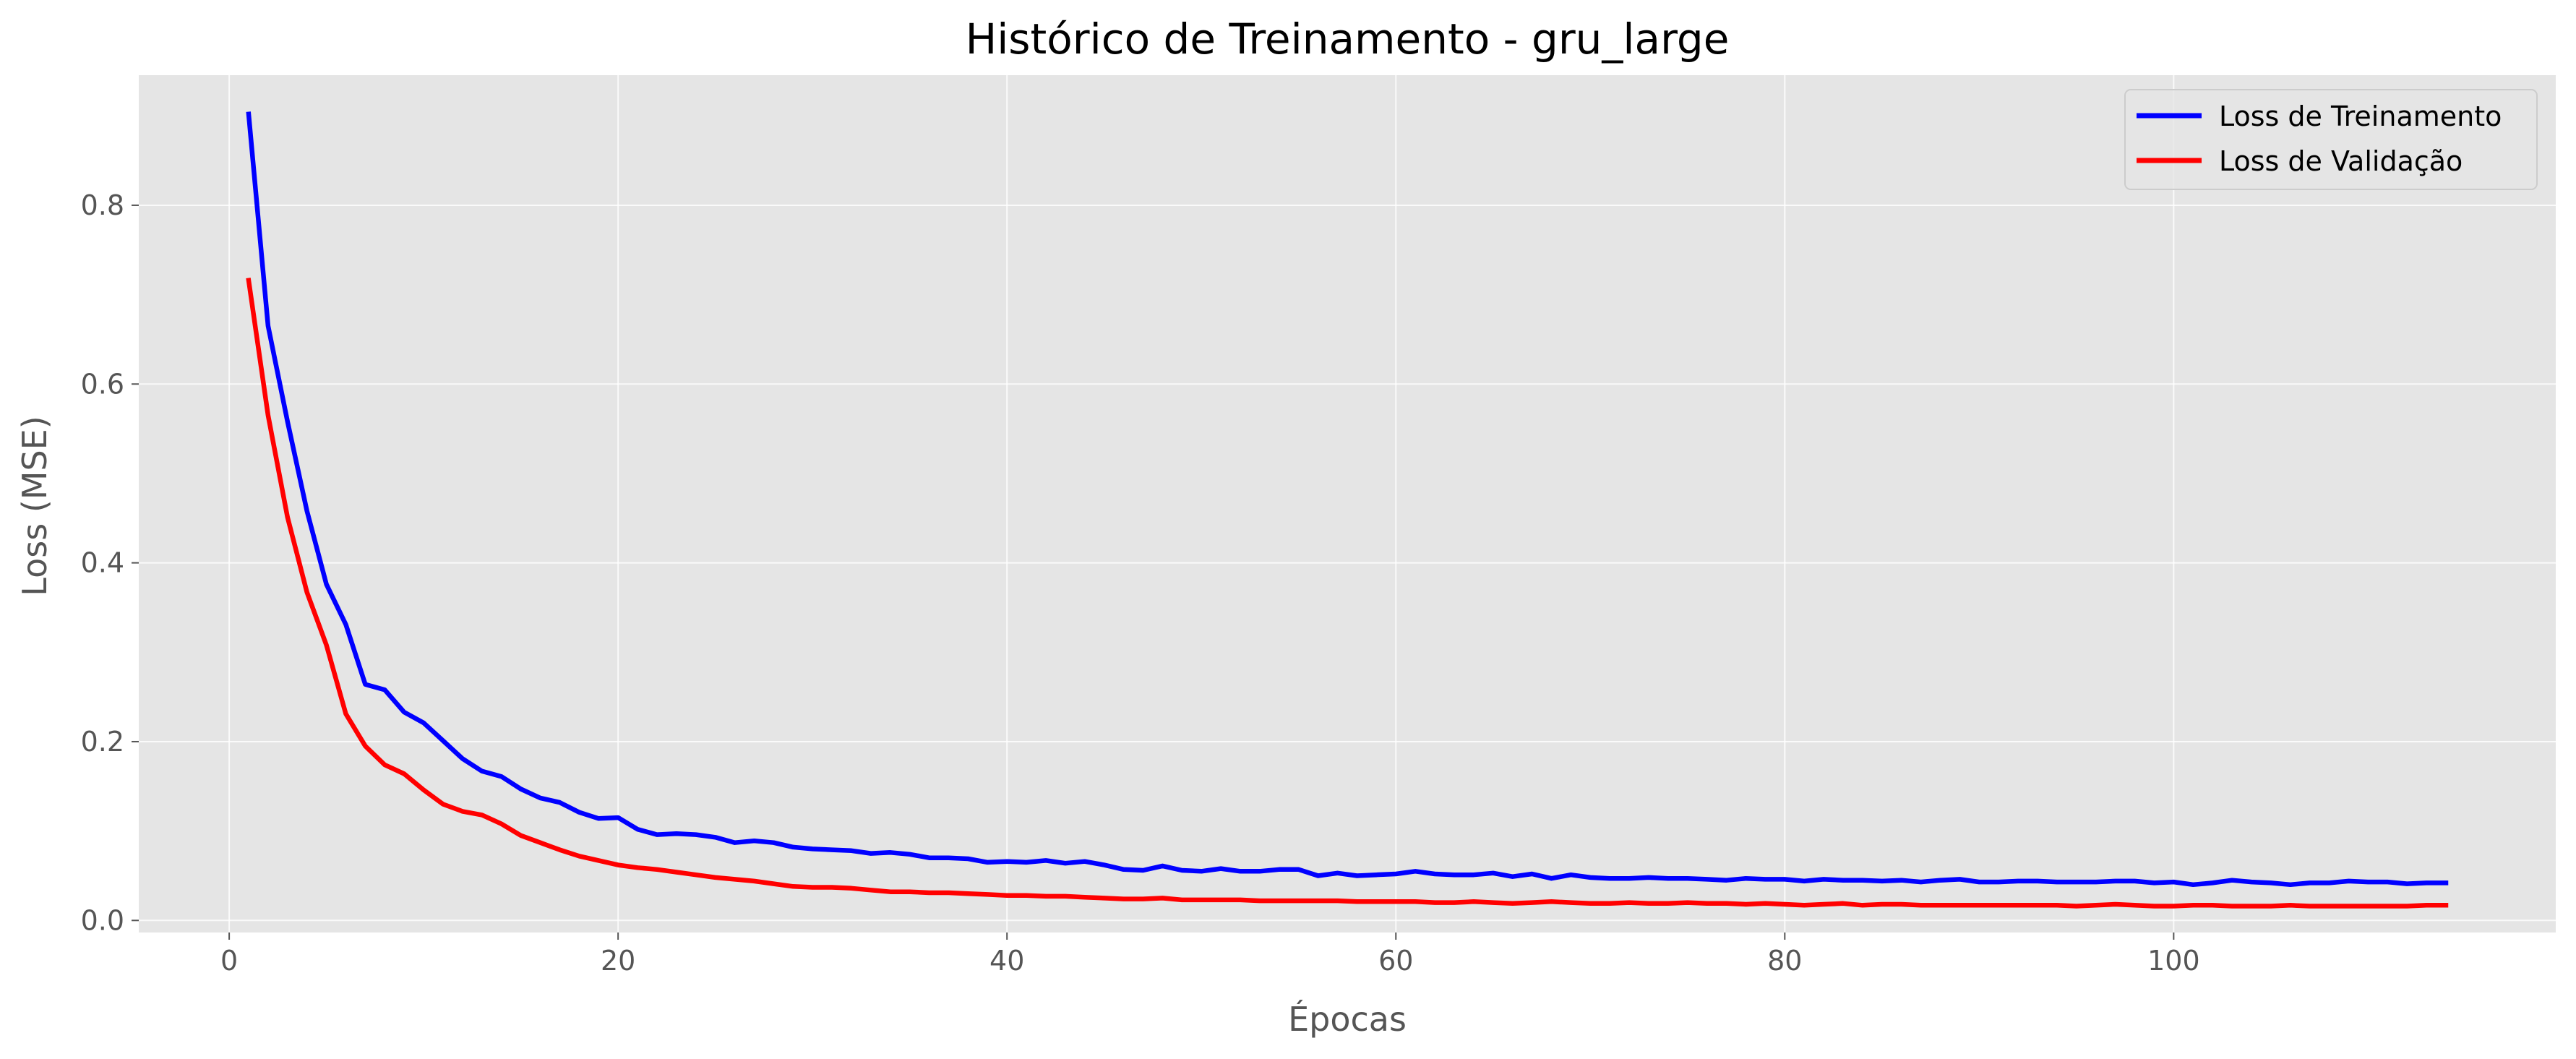 The image size is (2576, 1059). I want to click on legend-box, so click(2331, 139).